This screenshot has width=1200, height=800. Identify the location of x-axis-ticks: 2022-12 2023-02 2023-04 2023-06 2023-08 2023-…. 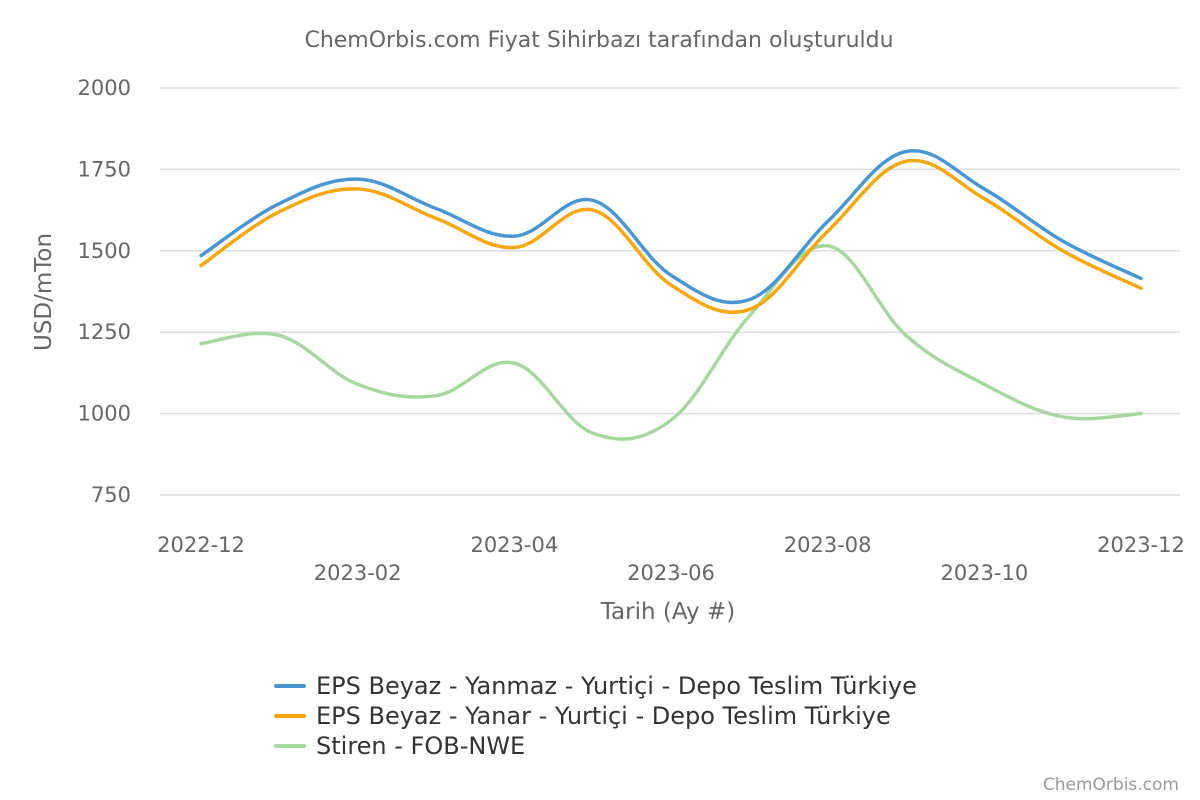
(671, 559).